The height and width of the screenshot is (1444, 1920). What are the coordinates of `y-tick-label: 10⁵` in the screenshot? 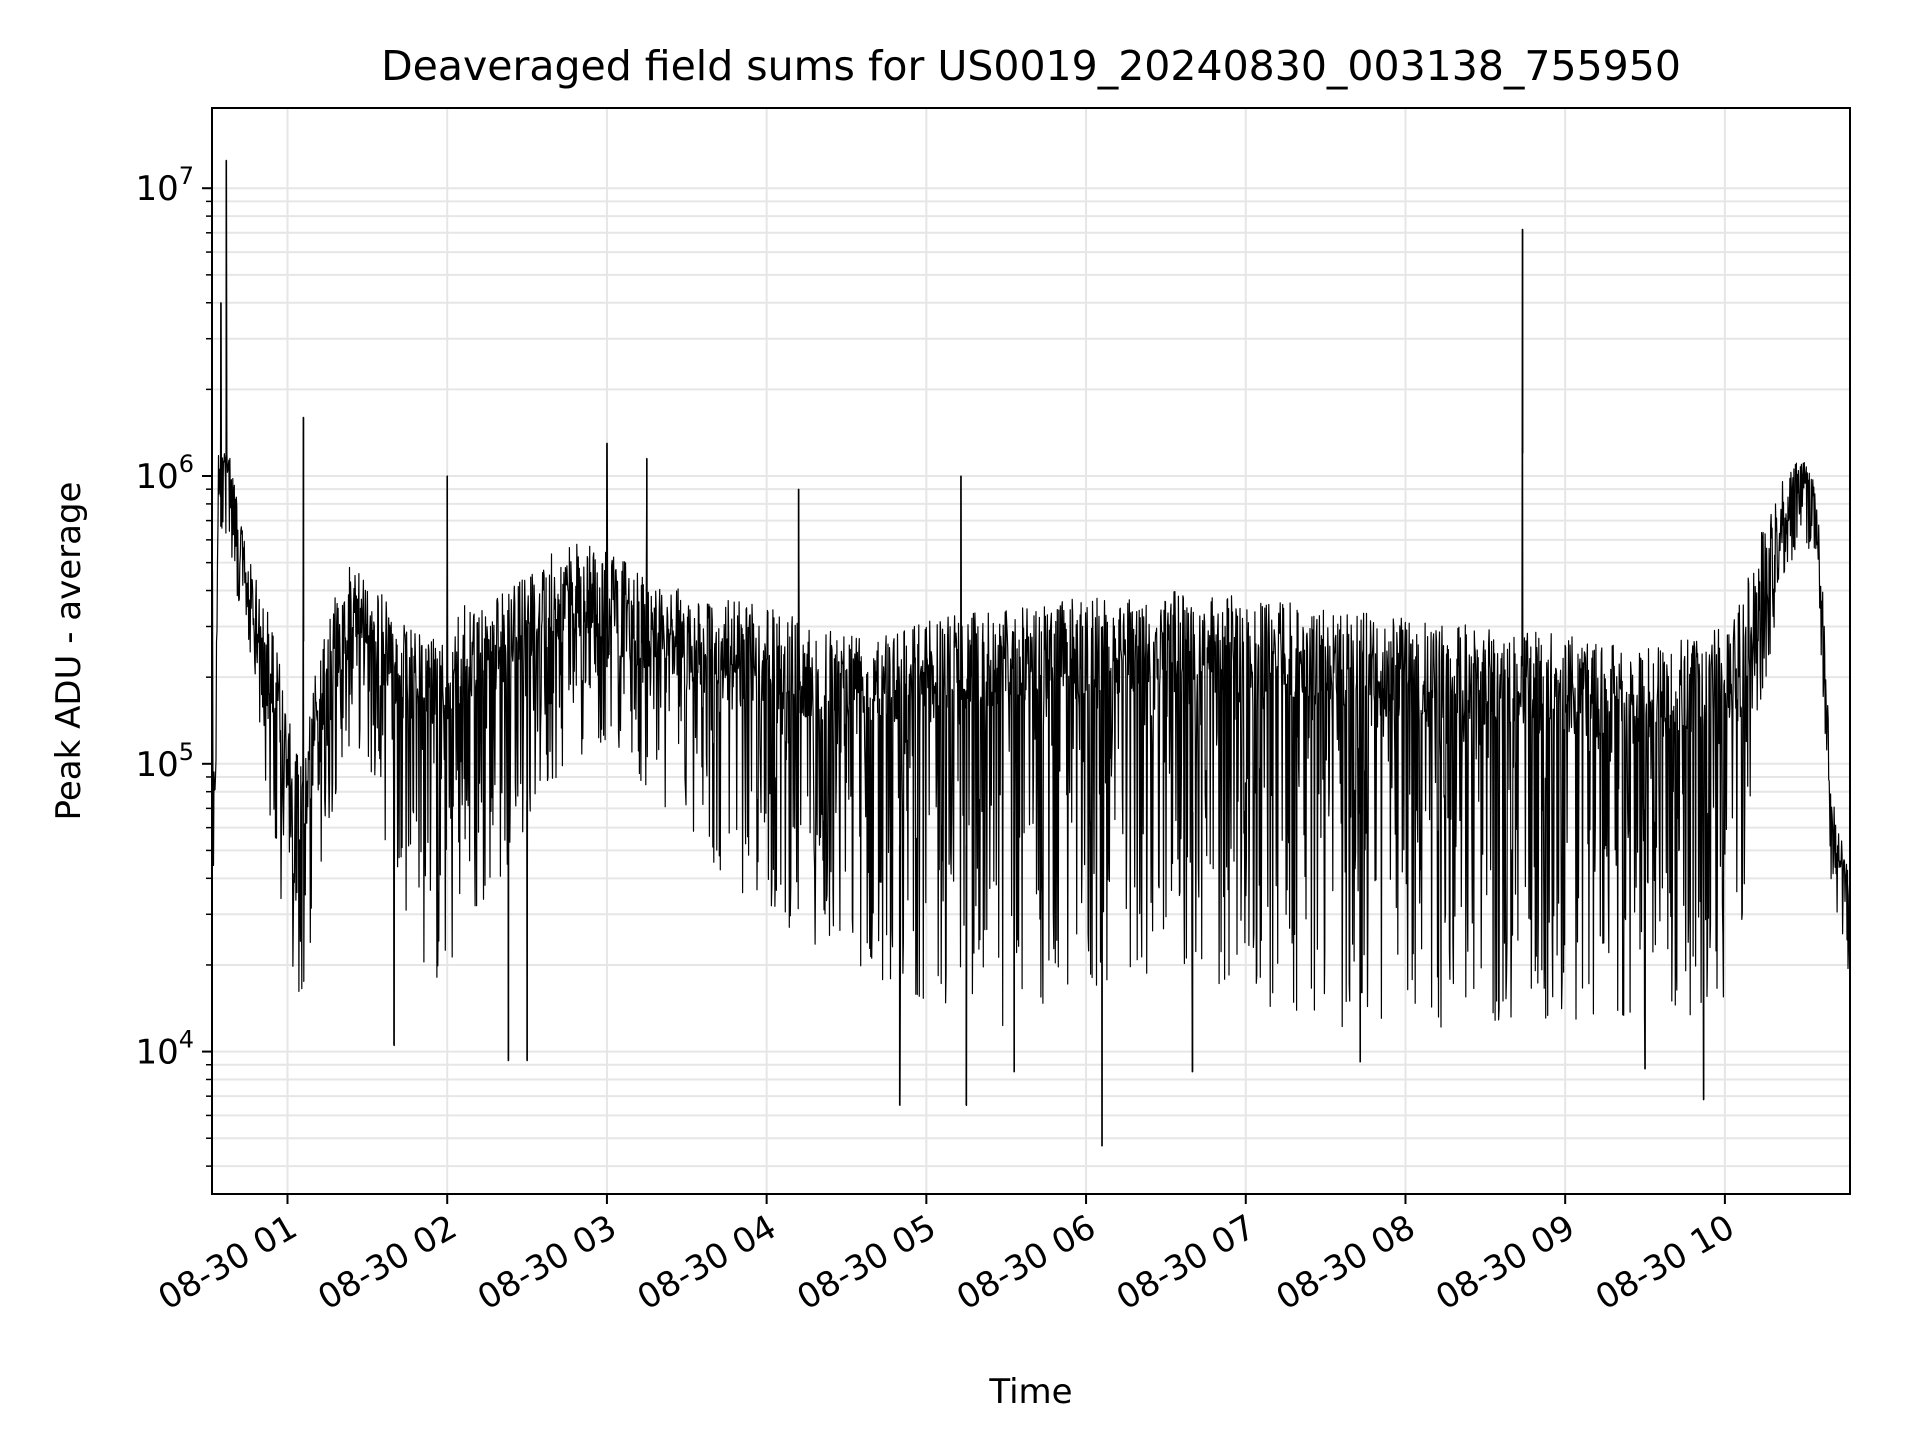 It's located at (164, 761).